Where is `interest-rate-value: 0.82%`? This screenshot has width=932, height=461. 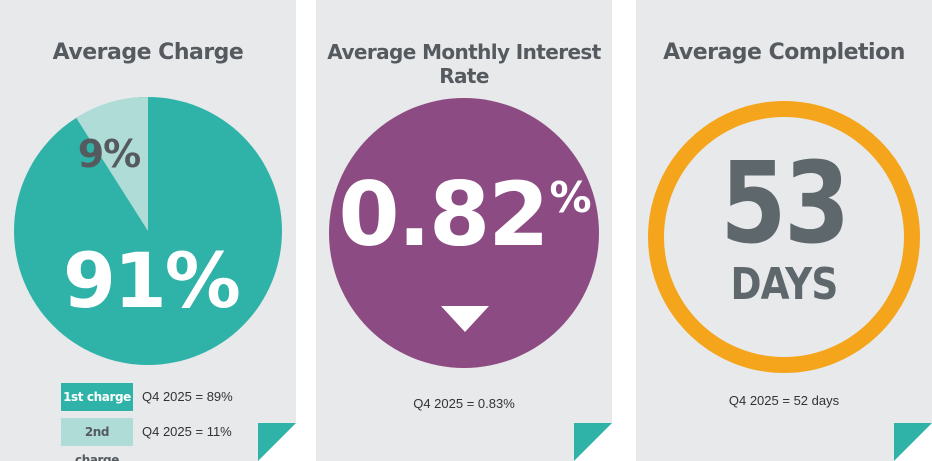 interest-rate-value: 0.82% is located at coordinates (464, 215).